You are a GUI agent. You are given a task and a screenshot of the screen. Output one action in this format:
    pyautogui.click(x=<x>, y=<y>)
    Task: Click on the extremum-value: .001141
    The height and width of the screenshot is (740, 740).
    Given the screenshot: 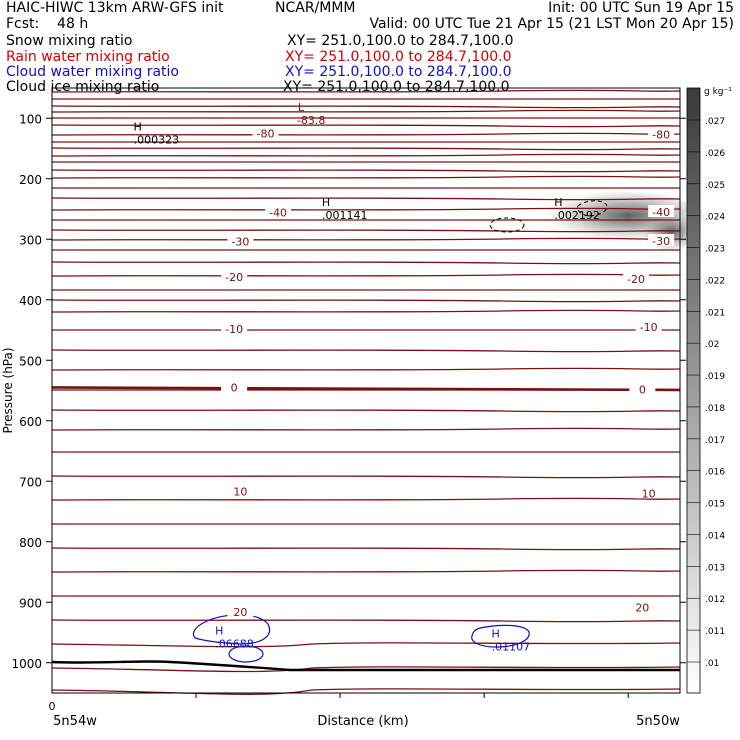 What is the action you would take?
    pyautogui.click(x=345, y=215)
    